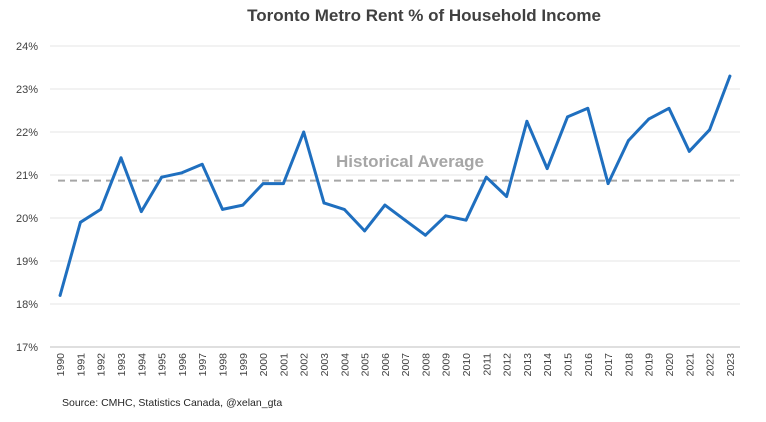  What do you see at coordinates (203, 365) in the screenshot?
I see `x-tick-label: 1997` at bounding box center [203, 365].